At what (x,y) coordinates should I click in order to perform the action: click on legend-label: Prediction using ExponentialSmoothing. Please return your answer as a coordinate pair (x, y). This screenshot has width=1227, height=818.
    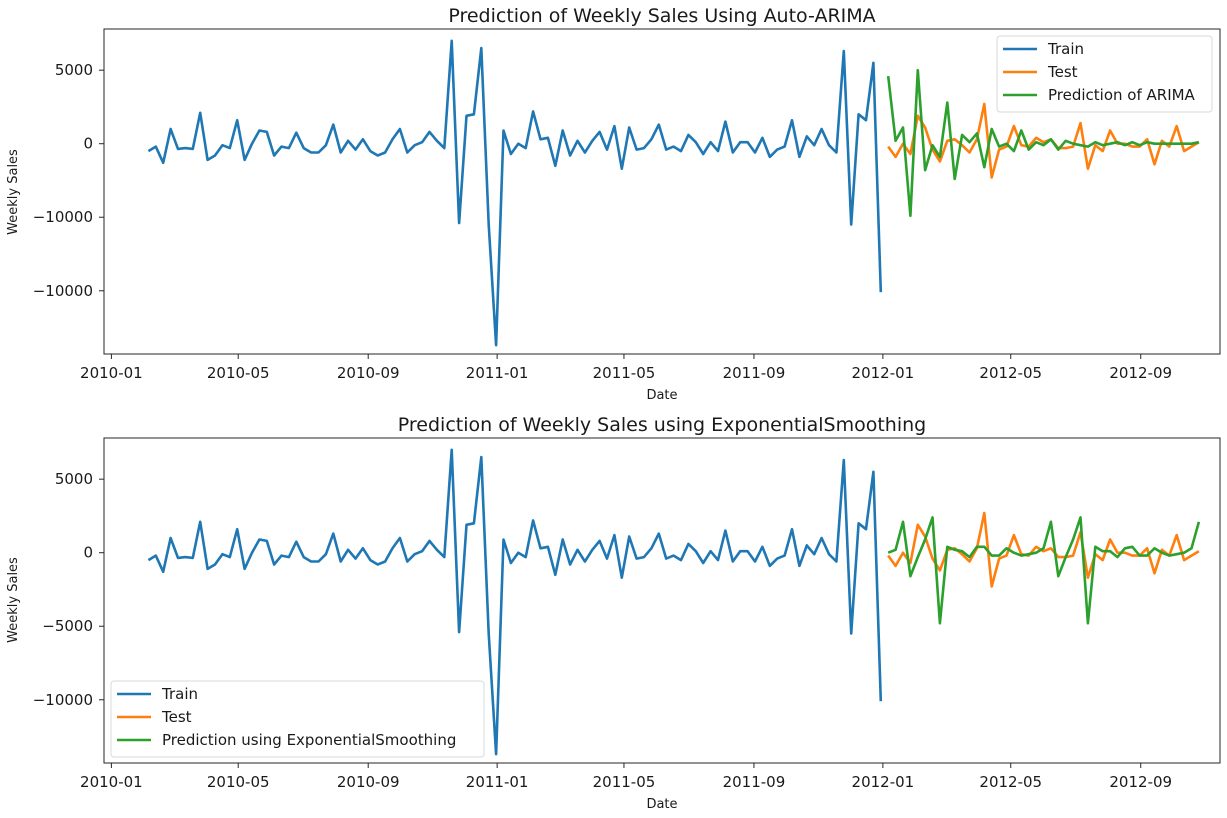
    Looking at the image, I should click on (309, 740).